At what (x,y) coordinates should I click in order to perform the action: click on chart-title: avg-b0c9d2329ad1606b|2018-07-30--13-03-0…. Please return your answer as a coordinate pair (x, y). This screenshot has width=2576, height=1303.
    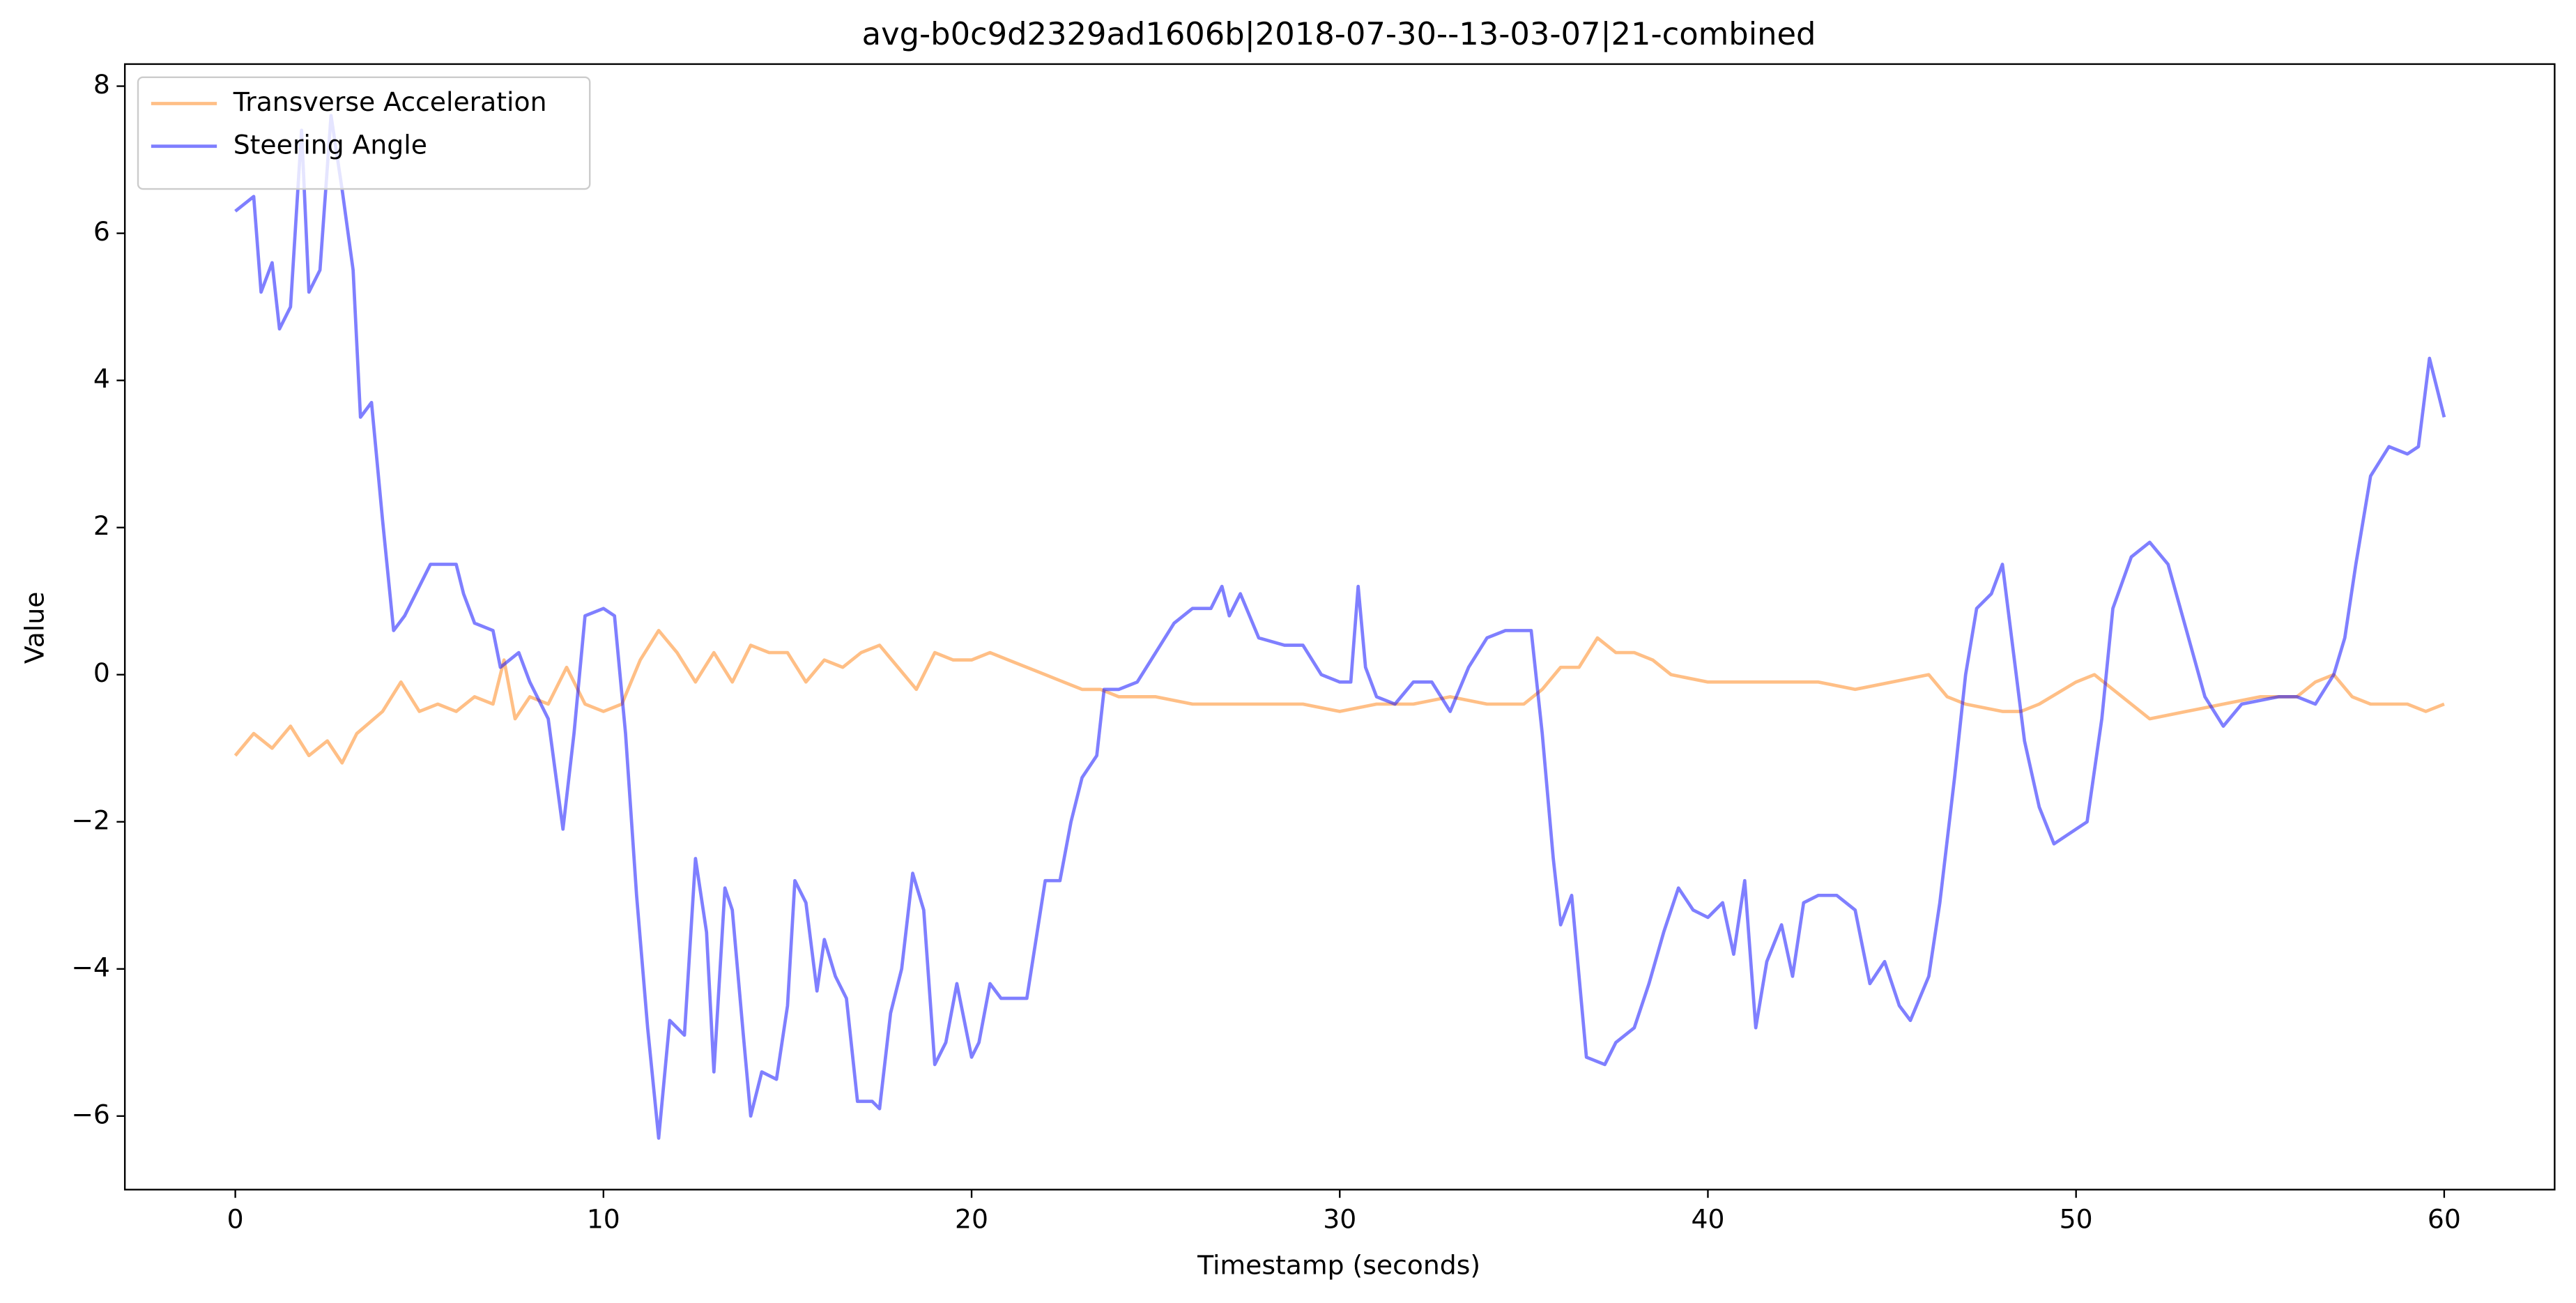
    Looking at the image, I should click on (1339, 33).